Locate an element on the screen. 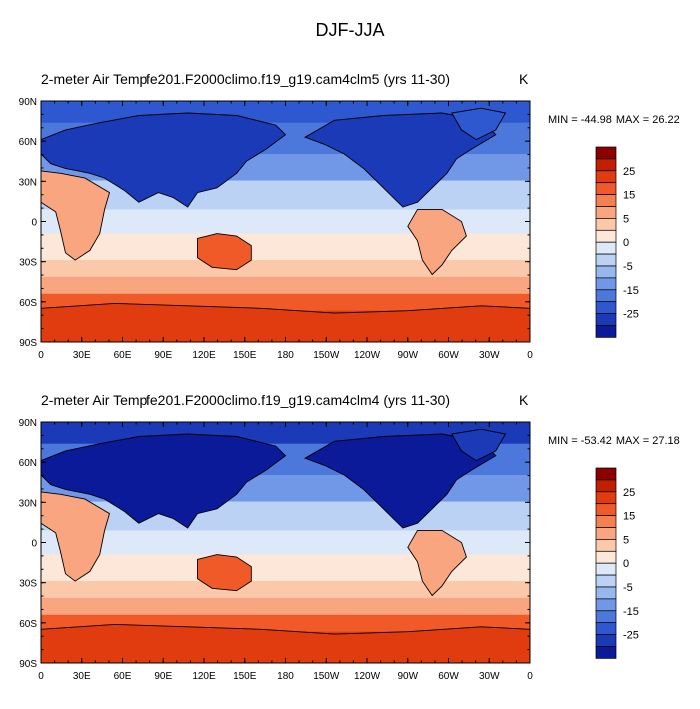 The width and height of the screenshot is (700, 709). continent-south-america is located at coordinates (437, 242).